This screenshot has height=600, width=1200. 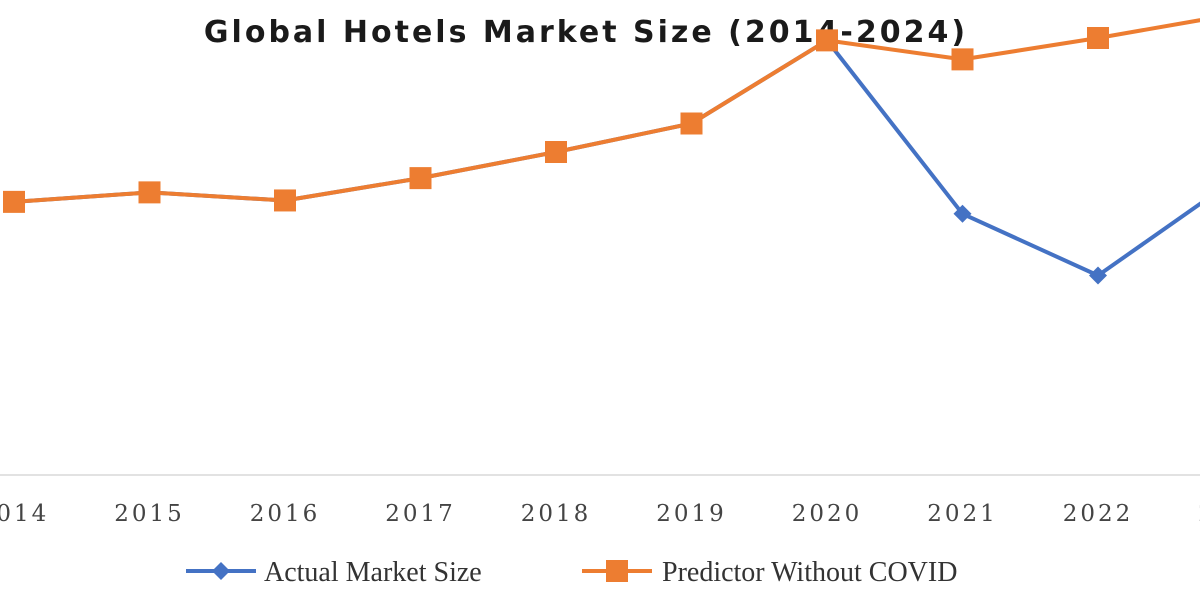 What do you see at coordinates (420, 178) in the screenshot?
I see `data-point-predictor-without-covid-2017` at bounding box center [420, 178].